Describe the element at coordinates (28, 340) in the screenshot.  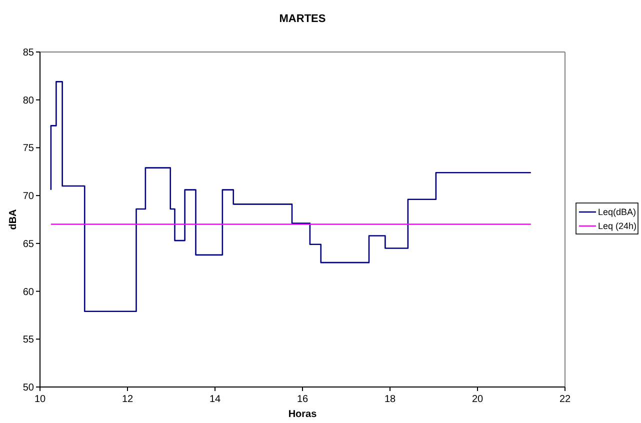
I see `y-tick-label: 55` at that location.